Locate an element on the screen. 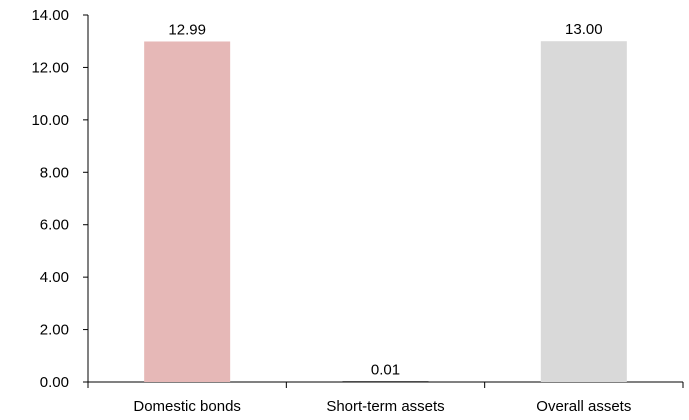  x-category-label: Domestic bonds is located at coordinates (187, 406).